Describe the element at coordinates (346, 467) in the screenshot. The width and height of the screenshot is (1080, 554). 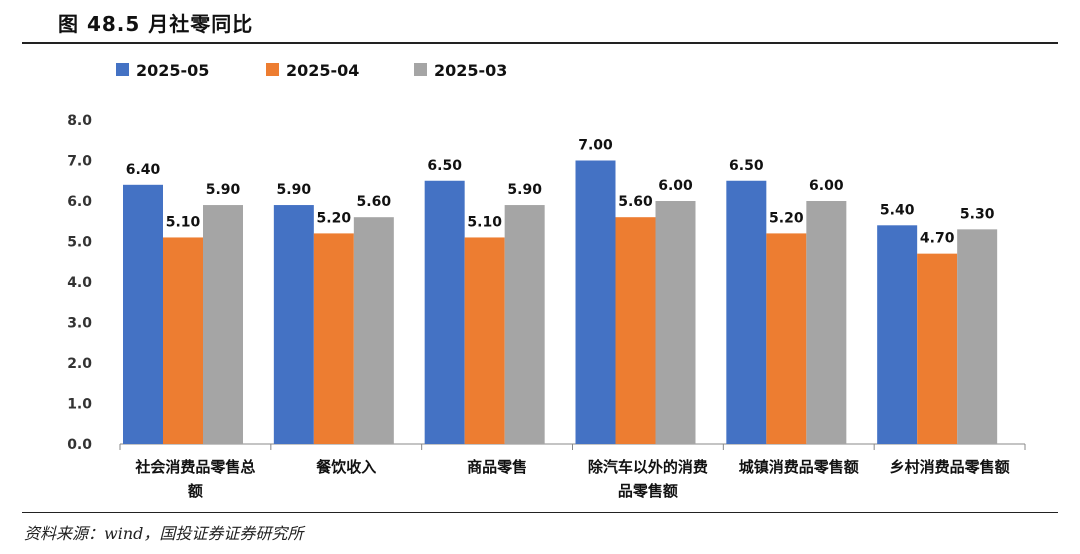
I see `x-category-label: 餐饮收入` at that location.